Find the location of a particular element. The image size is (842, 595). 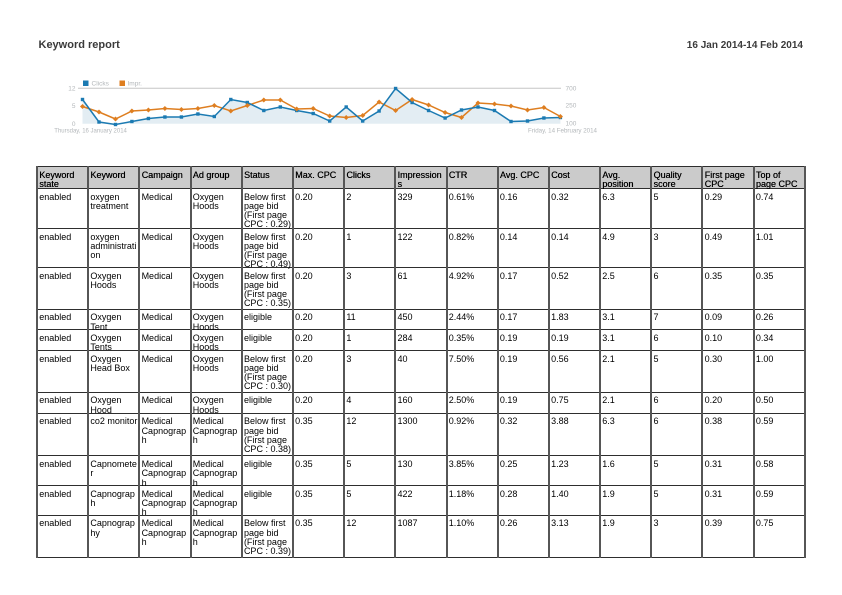

svg-text: Friday, 14 February 2014 is located at coordinates (563, 130).